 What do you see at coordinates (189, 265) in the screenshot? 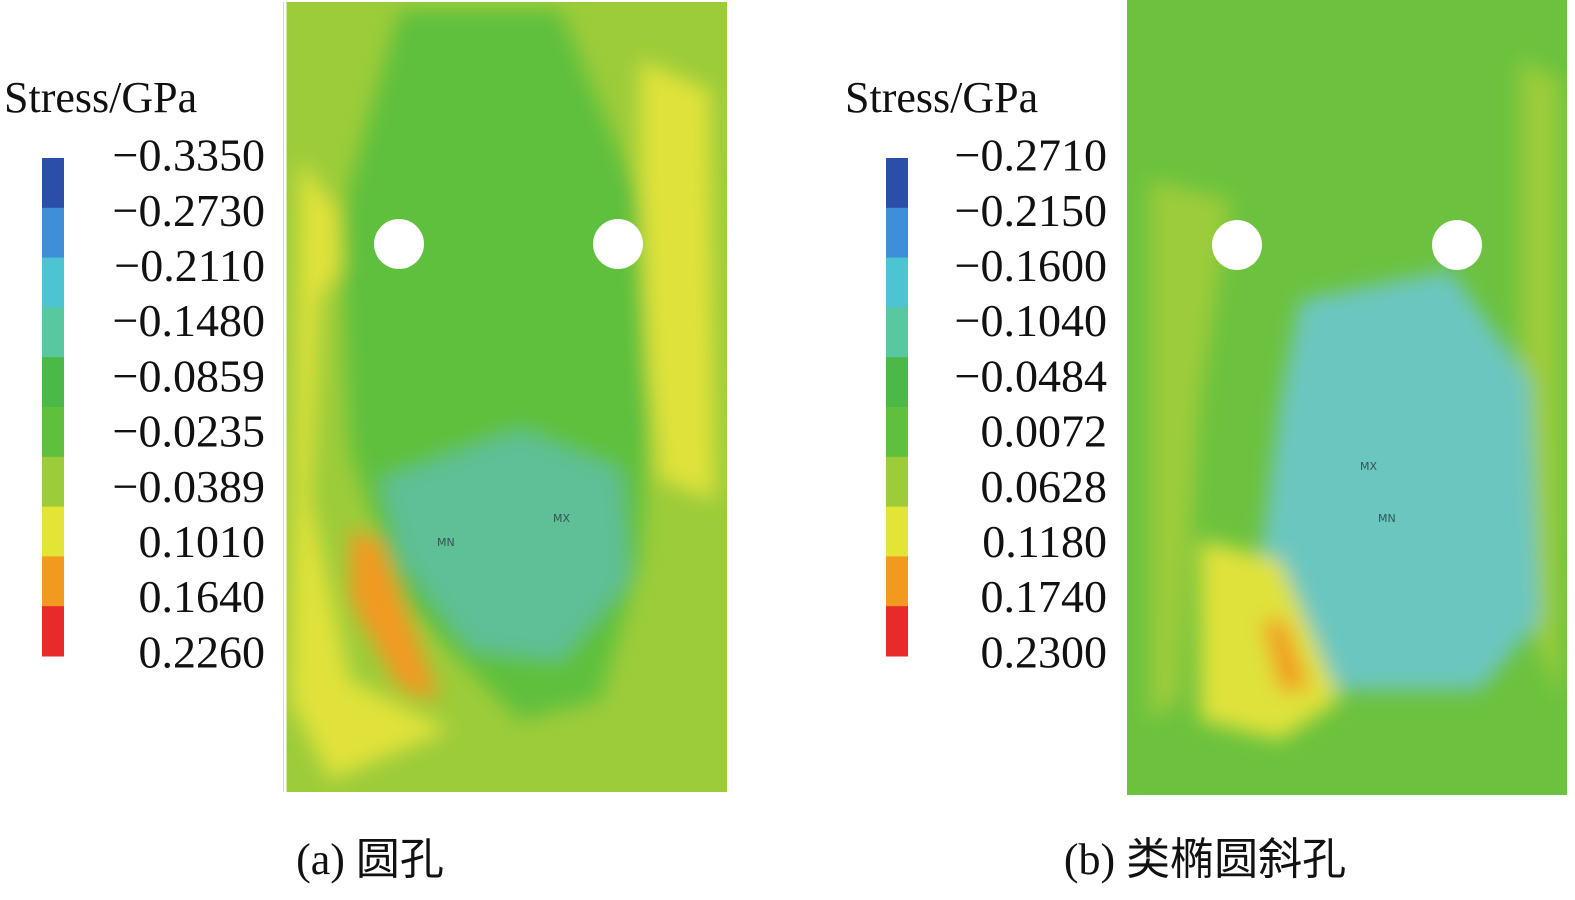
I see `legend-label: −0.2110` at bounding box center [189, 265].